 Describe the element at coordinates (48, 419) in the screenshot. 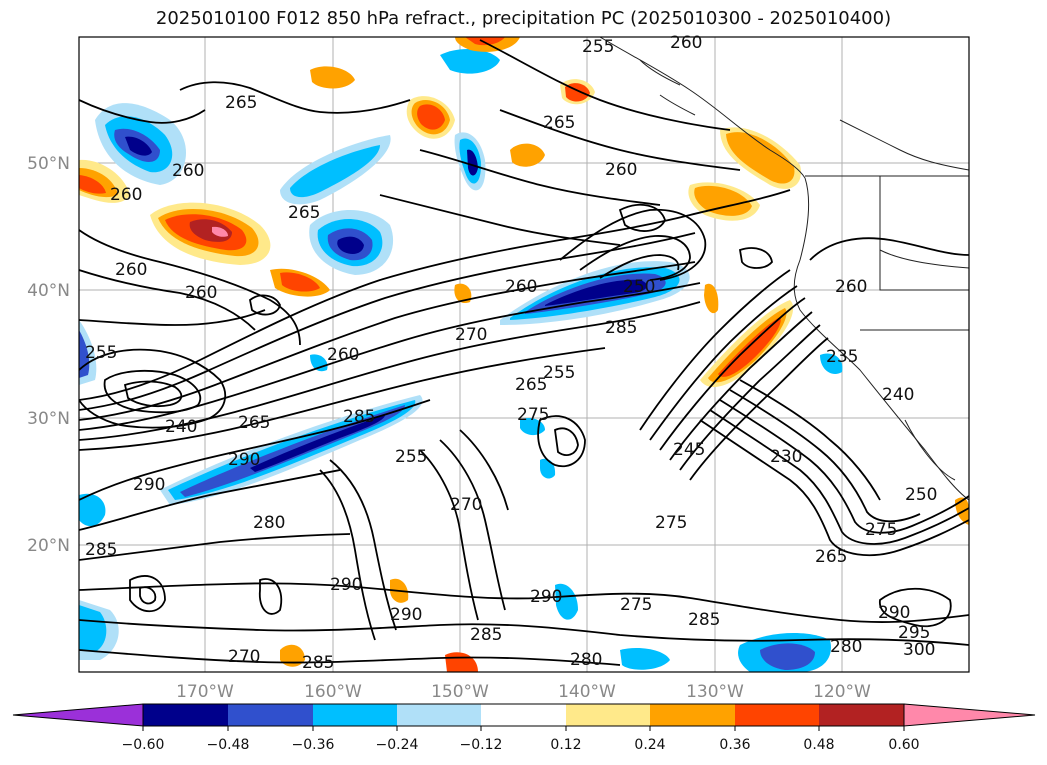

I see `lat-label: 30°N` at that location.